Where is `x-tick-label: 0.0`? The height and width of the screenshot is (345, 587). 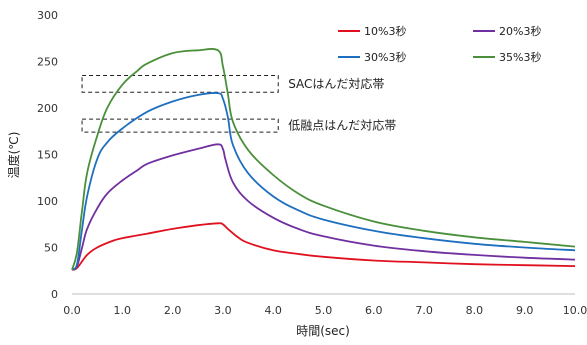
x-tick-label: 0.0 is located at coordinates (72, 310).